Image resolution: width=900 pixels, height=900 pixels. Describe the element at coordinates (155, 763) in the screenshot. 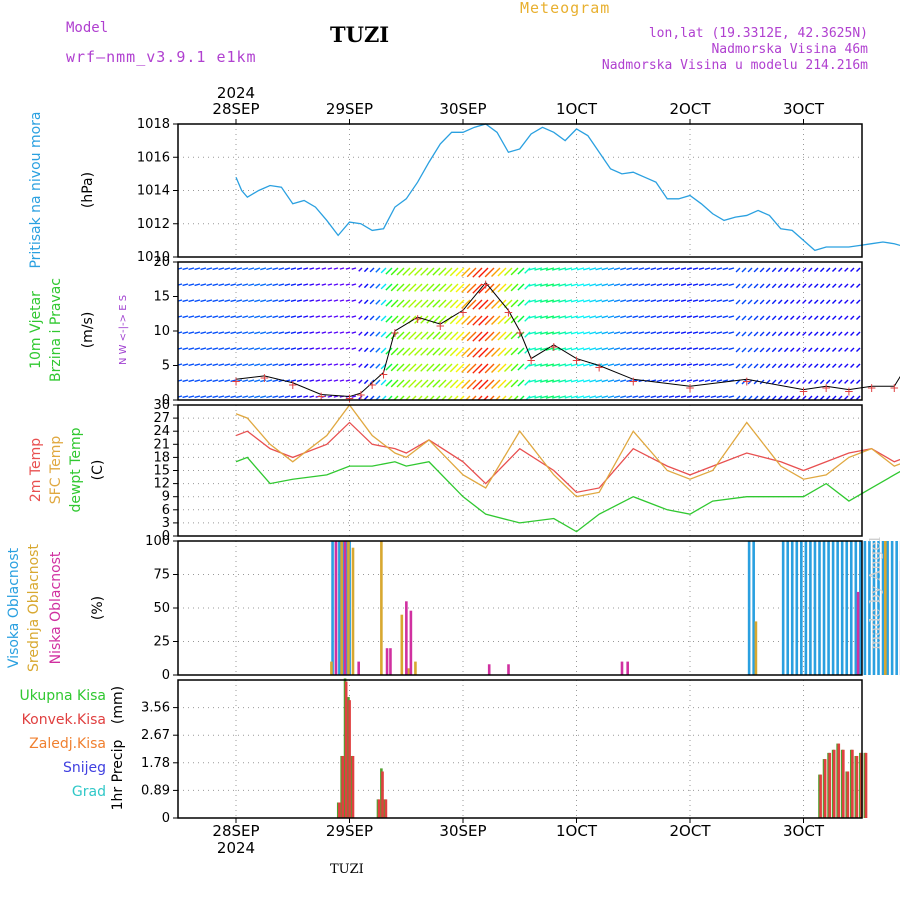

I see `y-tick-label: 1.78` at that location.